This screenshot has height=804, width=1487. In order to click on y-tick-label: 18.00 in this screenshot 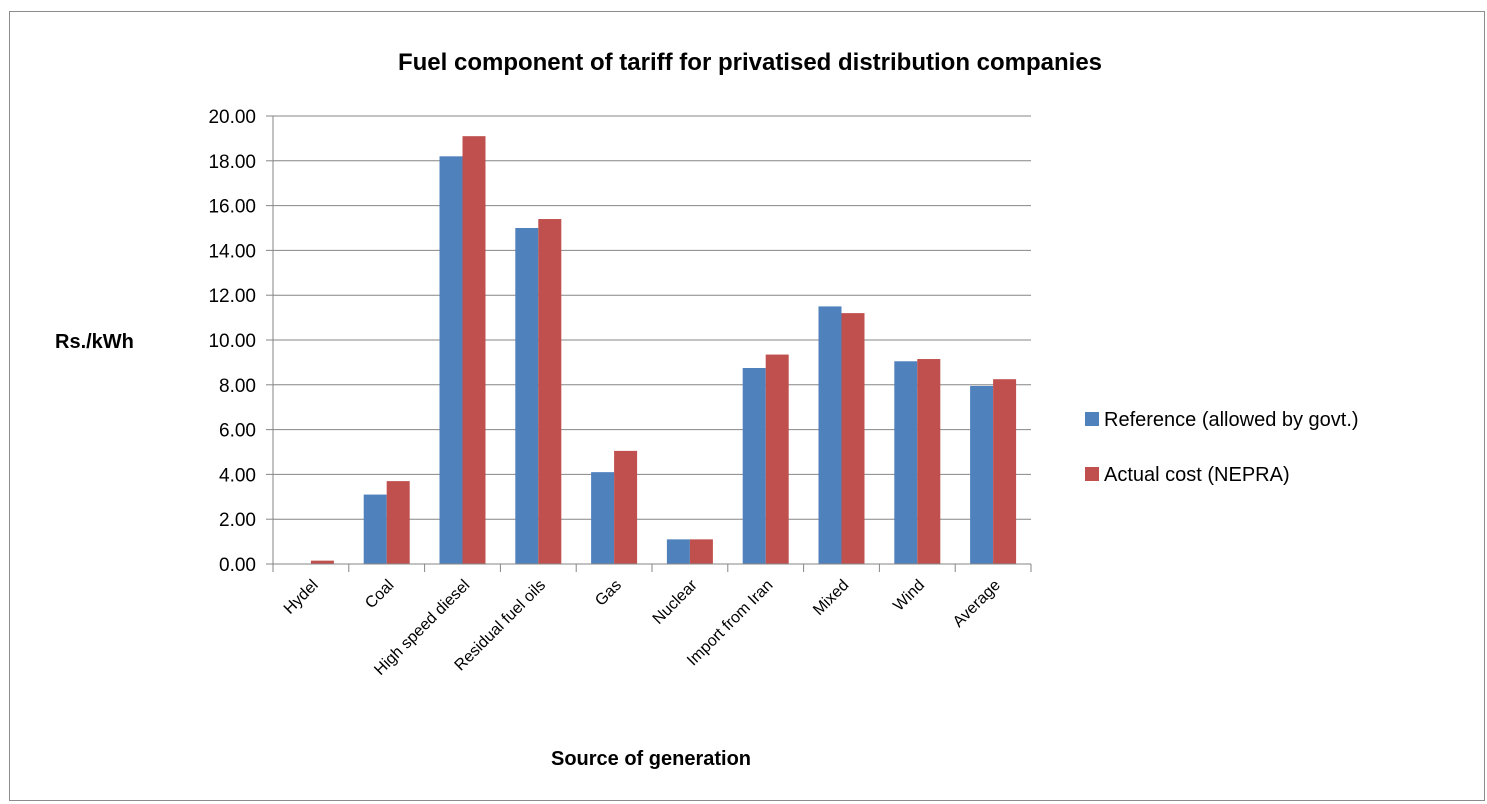, I will do `click(232, 162)`.